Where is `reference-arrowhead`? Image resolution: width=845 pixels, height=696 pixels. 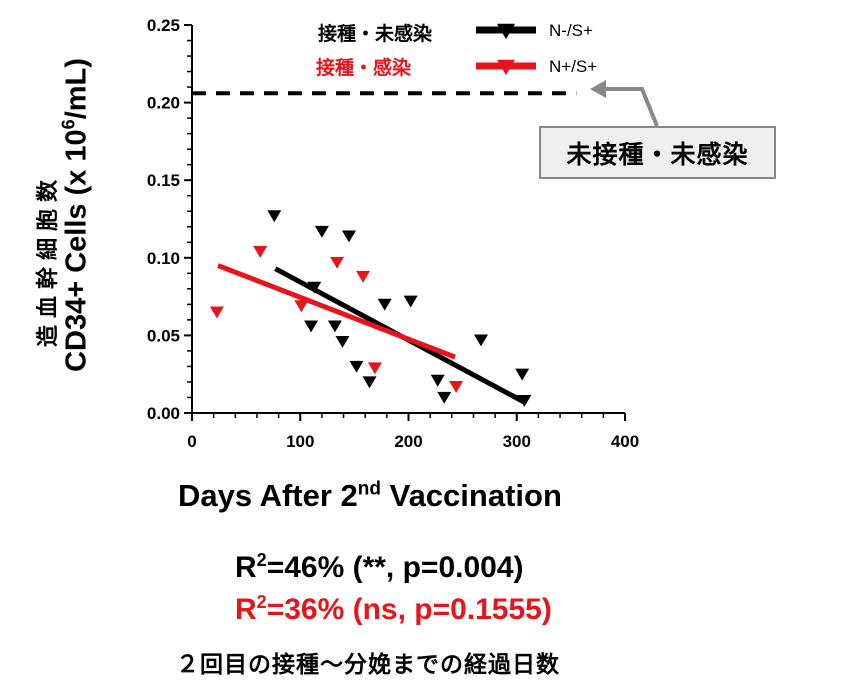 reference-arrowhead is located at coordinates (598, 89).